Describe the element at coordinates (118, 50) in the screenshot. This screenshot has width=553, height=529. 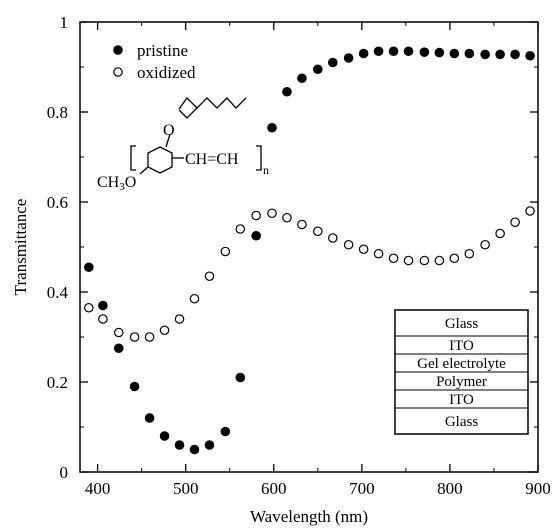
I see `legend-marker-pristine` at that location.